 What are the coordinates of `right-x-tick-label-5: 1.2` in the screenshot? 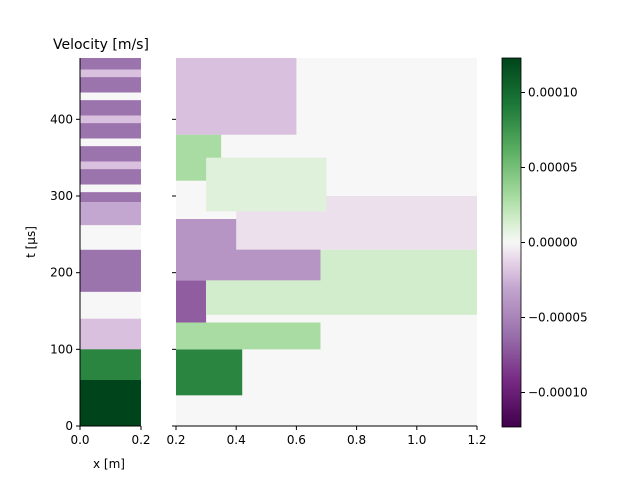 It's located at (476, 440).